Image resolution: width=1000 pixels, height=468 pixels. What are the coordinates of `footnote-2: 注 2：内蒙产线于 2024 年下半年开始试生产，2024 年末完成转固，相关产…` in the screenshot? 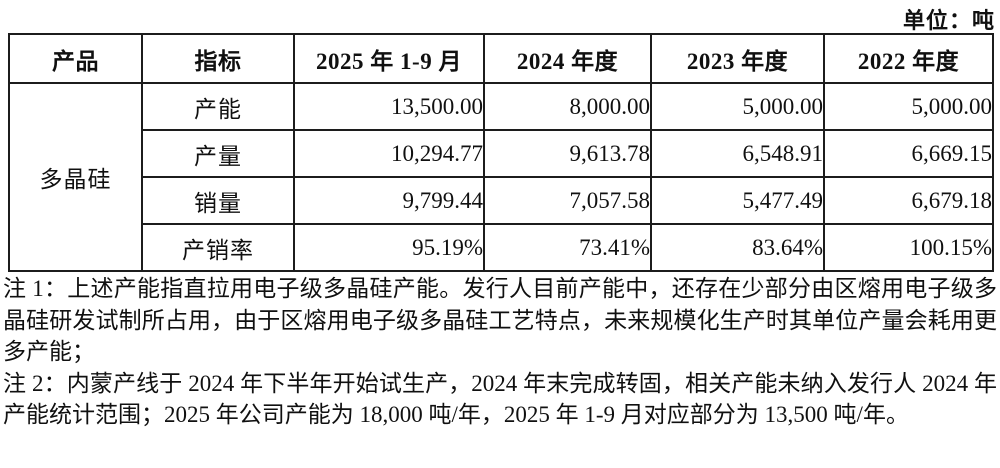 It's located at (500, 399).